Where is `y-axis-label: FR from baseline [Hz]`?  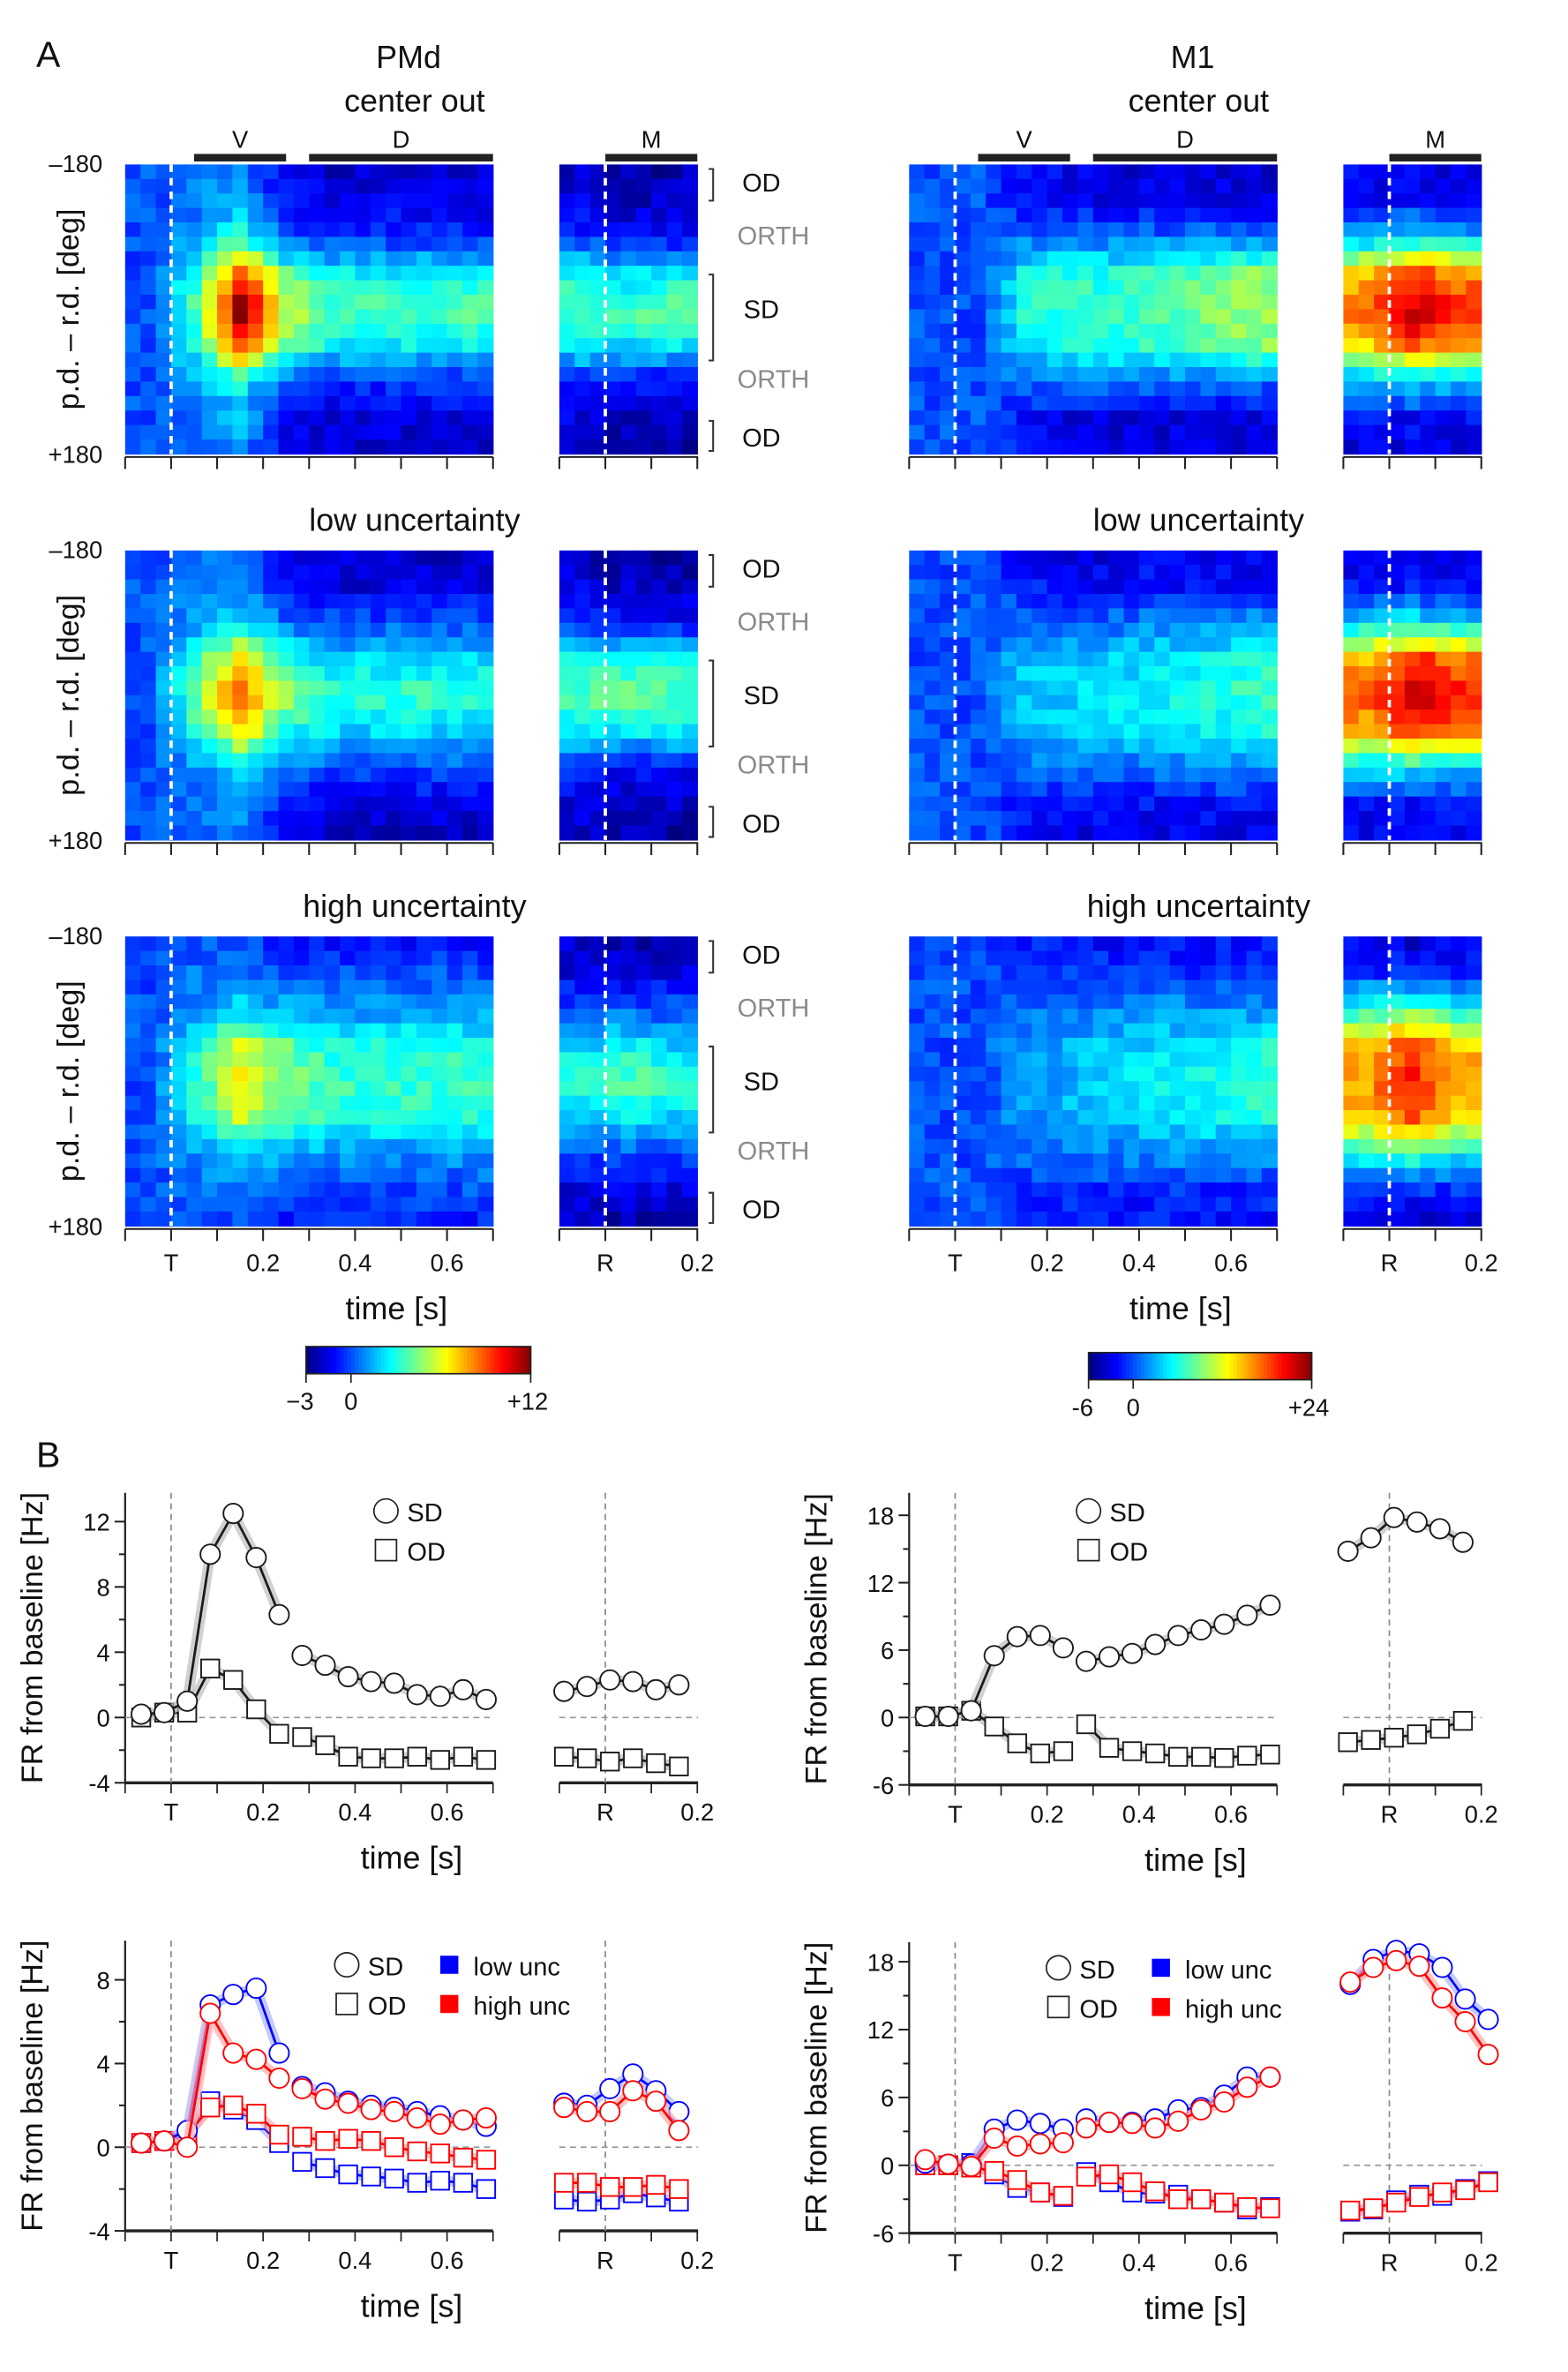
y-axis-label: FR from baseline [Hz] is located at coordinates (32, 1637).